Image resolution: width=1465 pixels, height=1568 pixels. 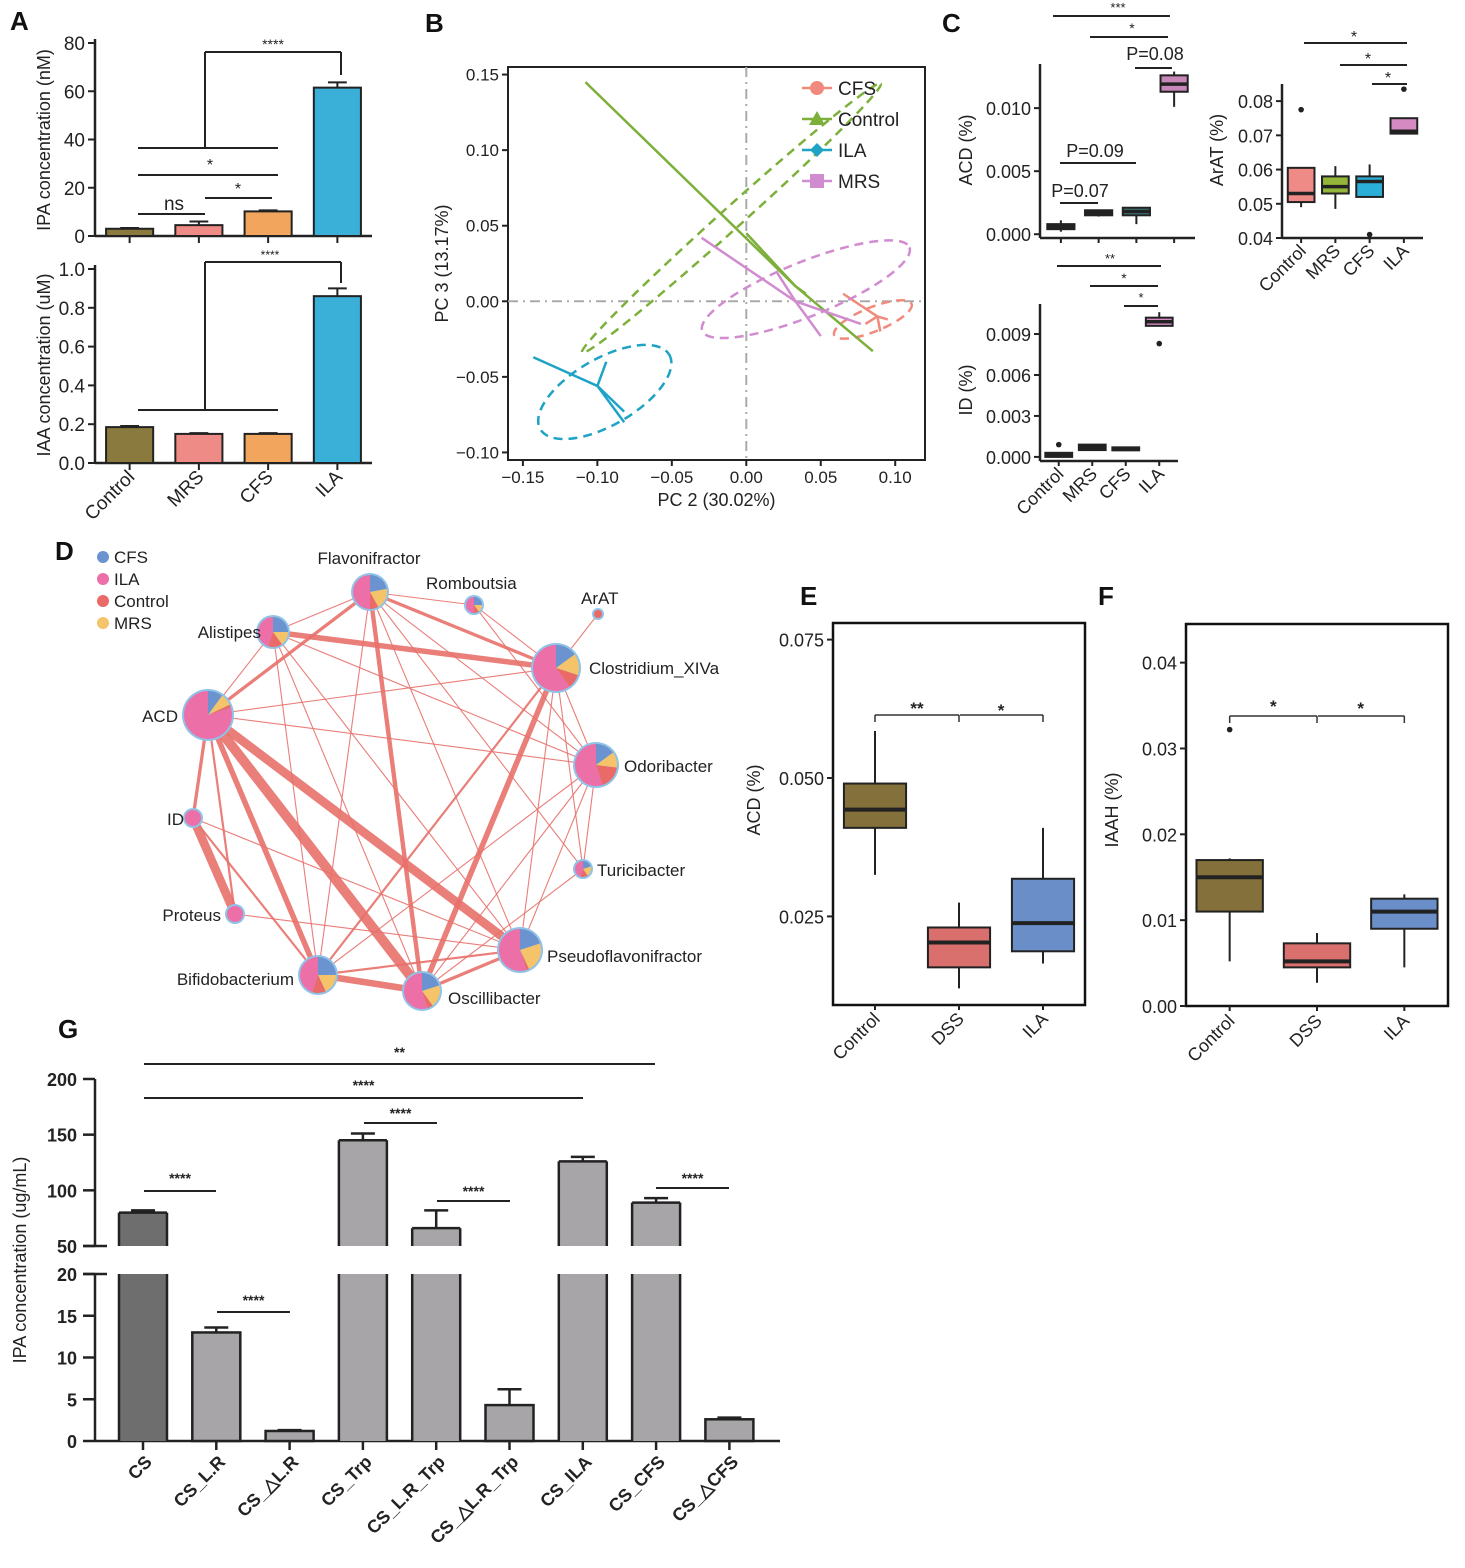 I want to click on network-node-romboutsia, so click(x=474, y=605).